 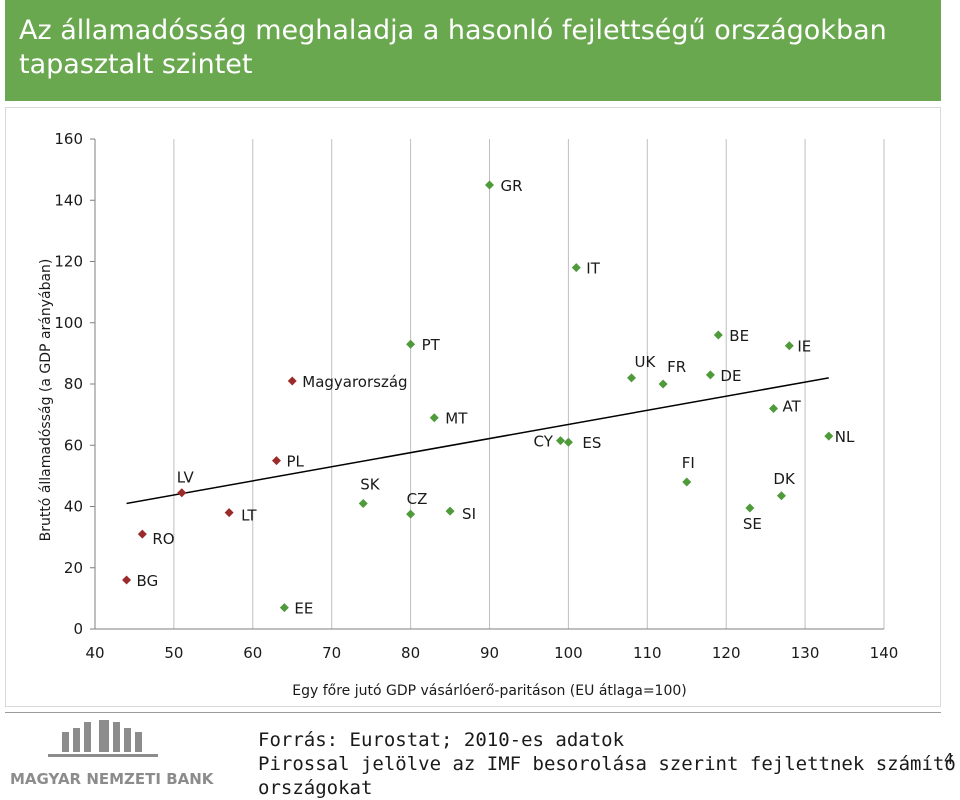 What do you see at coordinates (295, 462) in the screenshot?
I see `data-label: PL` at bounding box center [295, 462].